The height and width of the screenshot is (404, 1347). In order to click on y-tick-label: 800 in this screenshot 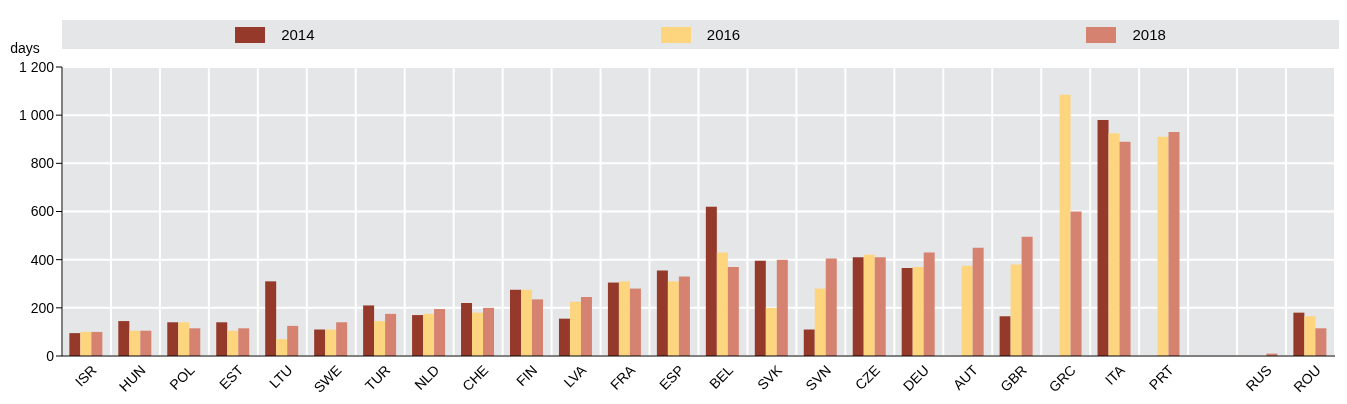, I will do `click(42, 163)`.